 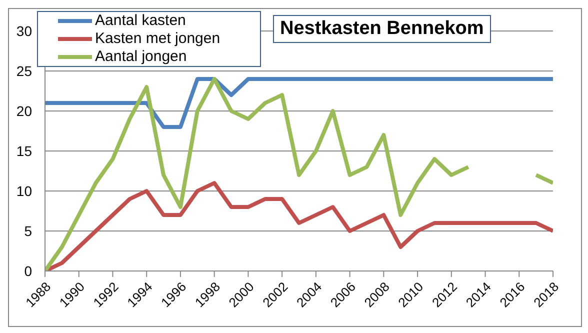 What do you see at coordinates (24, 70) in the screenshot?
I see `y-tick-label: 25` at bounding box center [24, 70].